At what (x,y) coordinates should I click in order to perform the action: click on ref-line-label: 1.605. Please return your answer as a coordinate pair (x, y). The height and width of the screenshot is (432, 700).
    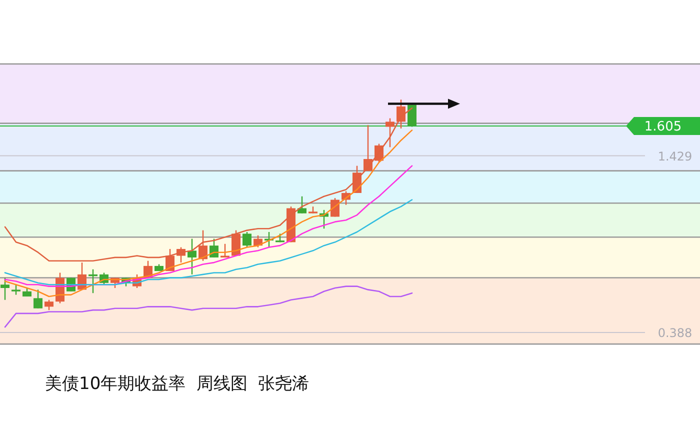
    Looking at the image, I should click on (663, 126).